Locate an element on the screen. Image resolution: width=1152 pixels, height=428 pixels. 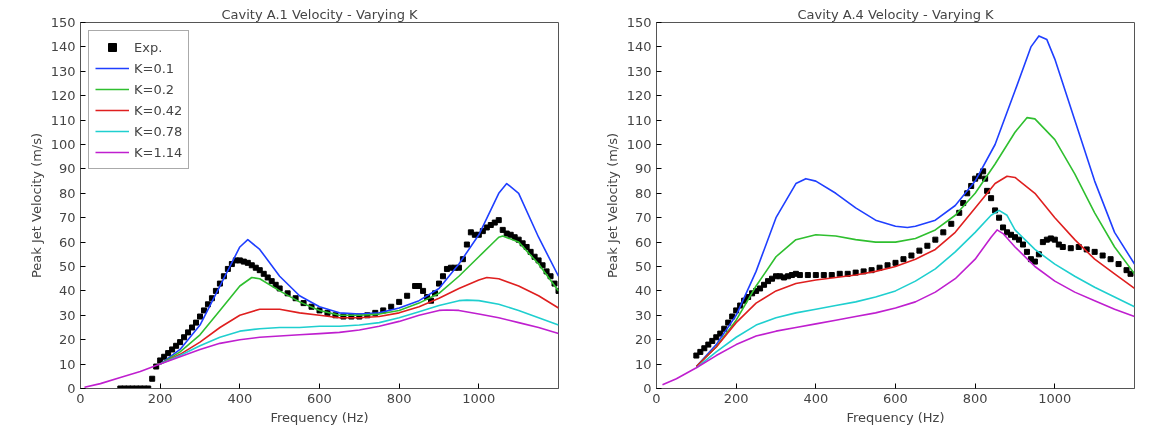
legend-label: K=0.42 is located at coordinates (158, 110).